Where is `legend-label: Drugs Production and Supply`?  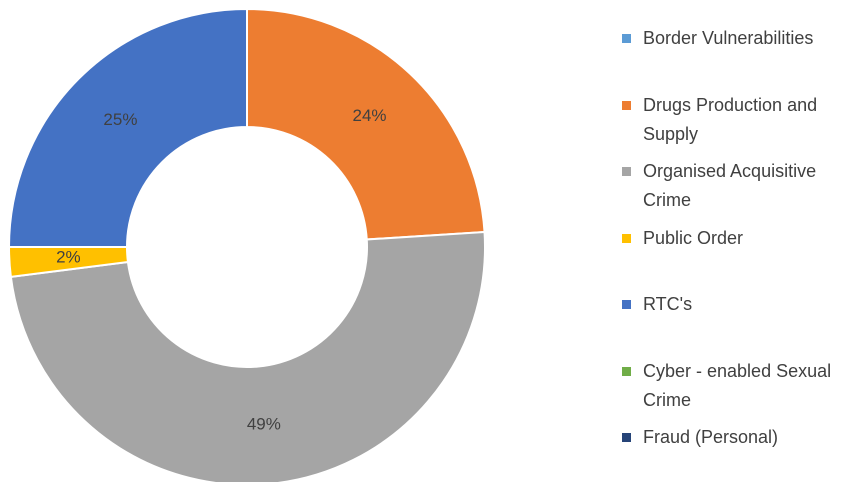
legend-label: Drugs Production and Supply is located at coordinates (730, 119).